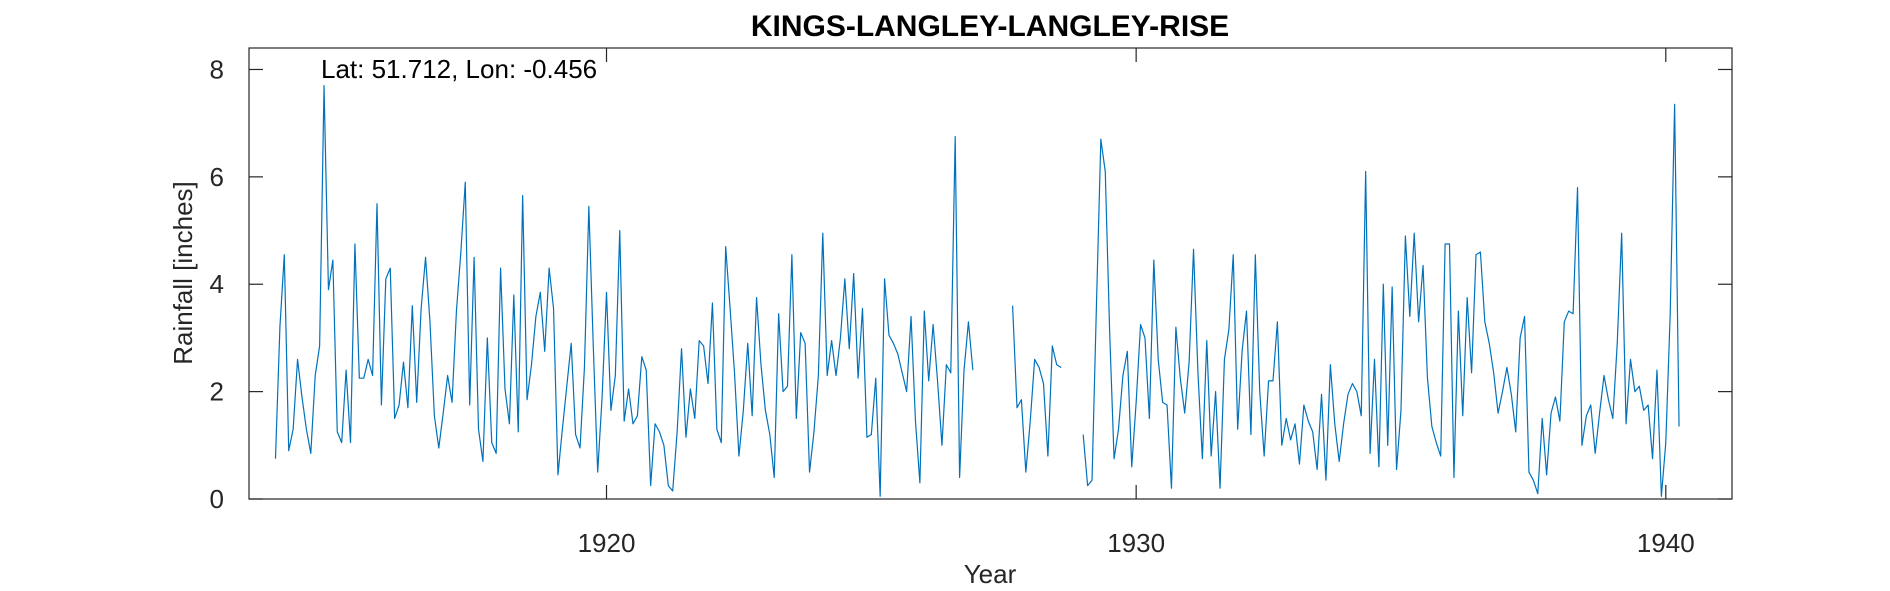  What do you see at coordinates (459, 69) in the screenshot?
I see `location-annotation: Lat: 51.712, Lon: -0.456` at bounding box center [459, 69].